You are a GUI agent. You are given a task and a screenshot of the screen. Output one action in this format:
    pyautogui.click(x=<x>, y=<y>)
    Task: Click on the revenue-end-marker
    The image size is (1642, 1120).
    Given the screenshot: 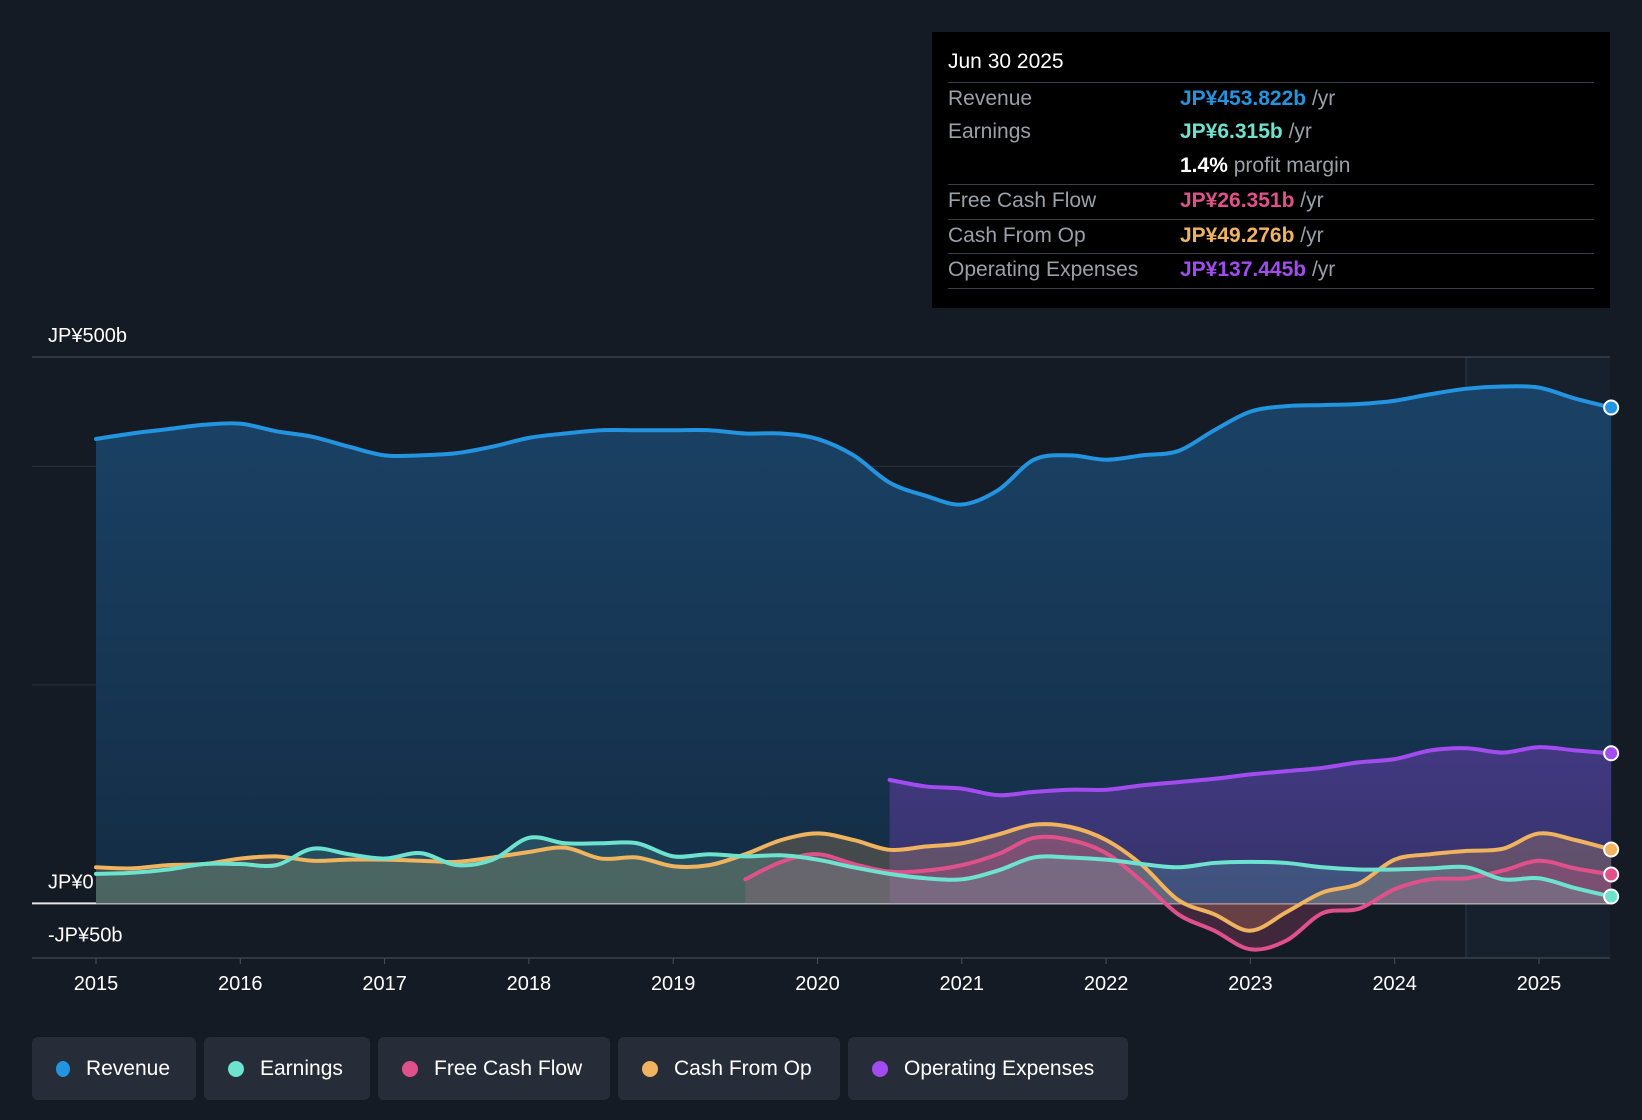 What is the action you would take?
    pyautogui.click(x=1611, y=407)
    